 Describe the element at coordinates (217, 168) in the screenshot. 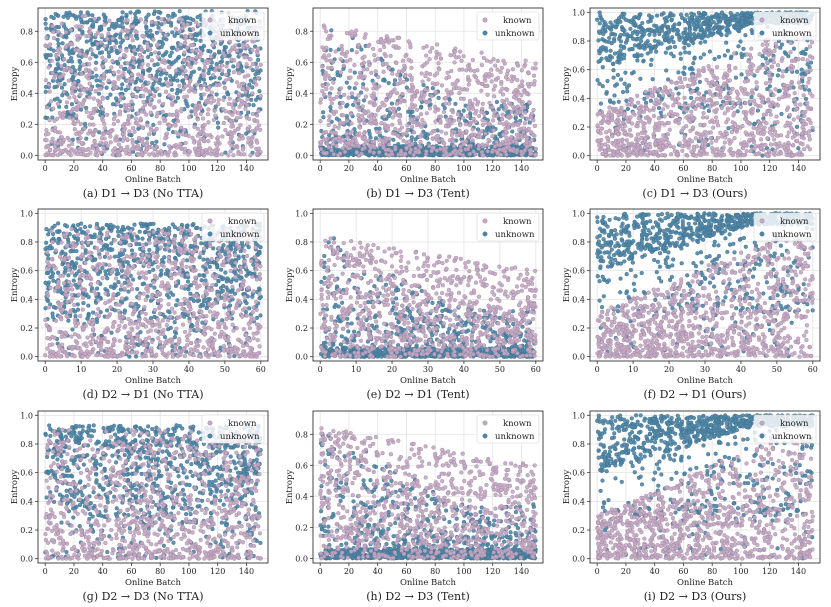

I see `x-tick-label: 120` at that location.